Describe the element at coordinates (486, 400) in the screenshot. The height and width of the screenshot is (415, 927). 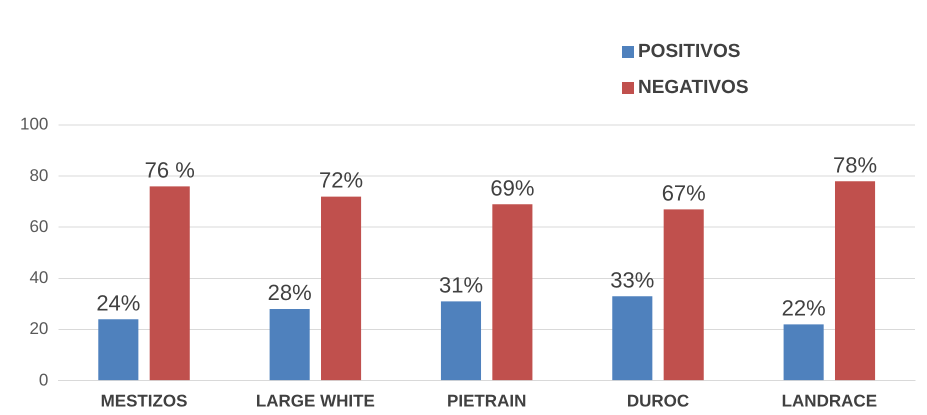
I see `x-tick-label: PIETRAIN` at that location.